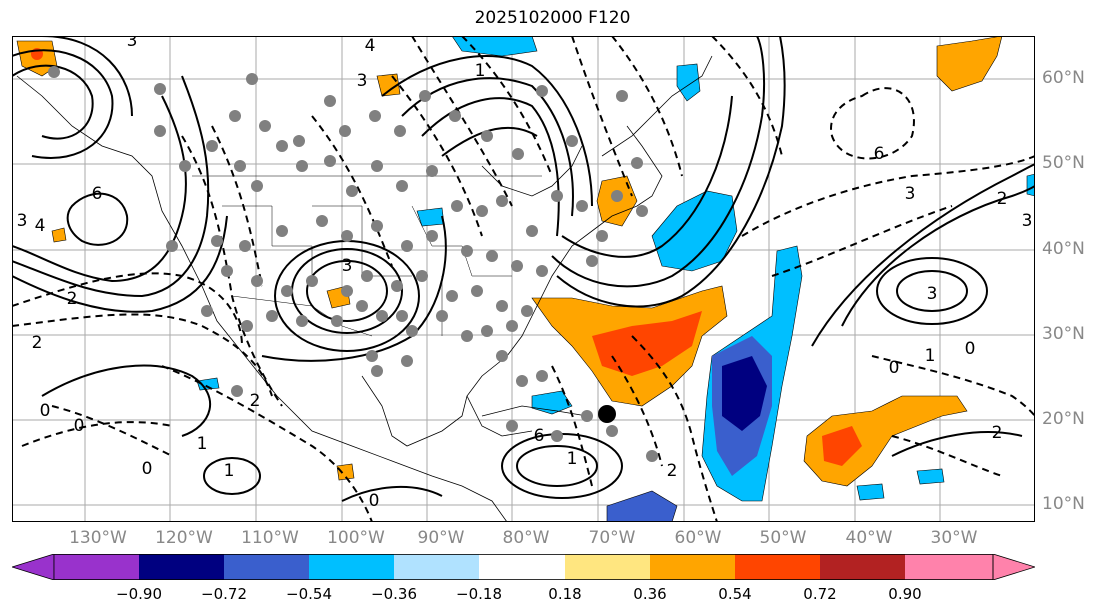  I want to click on cb-tick-label: −0.54, so click(309, 594).